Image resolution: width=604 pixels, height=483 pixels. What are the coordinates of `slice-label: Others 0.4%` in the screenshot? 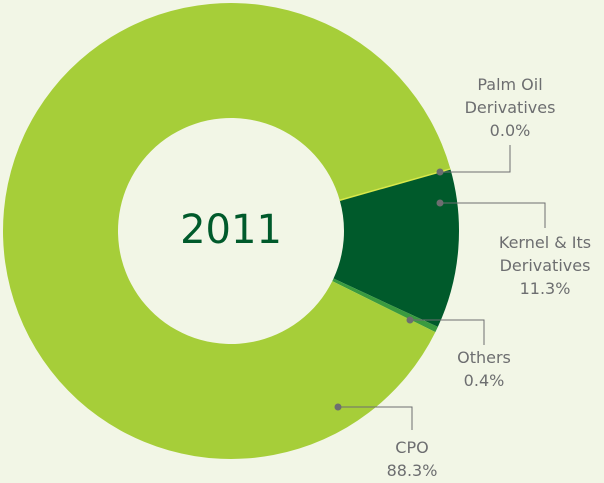 It's located at (484, 369).